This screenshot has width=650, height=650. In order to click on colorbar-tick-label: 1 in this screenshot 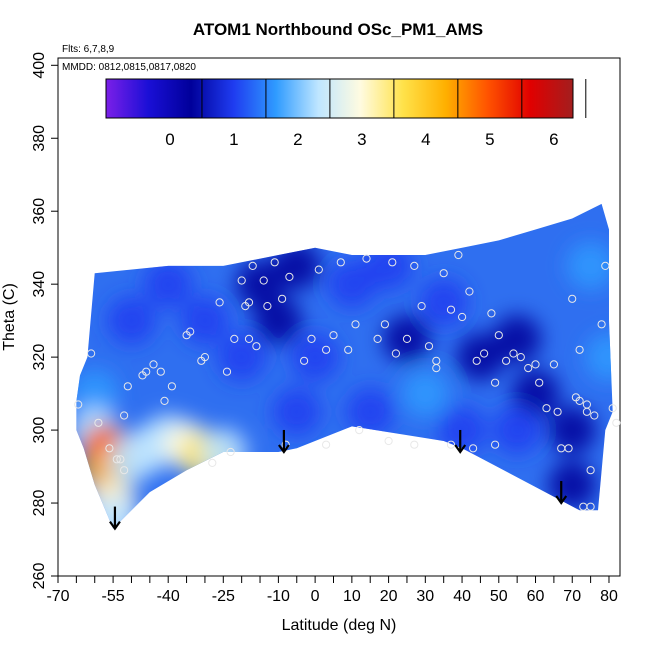, I will do `click(233, 139)`.